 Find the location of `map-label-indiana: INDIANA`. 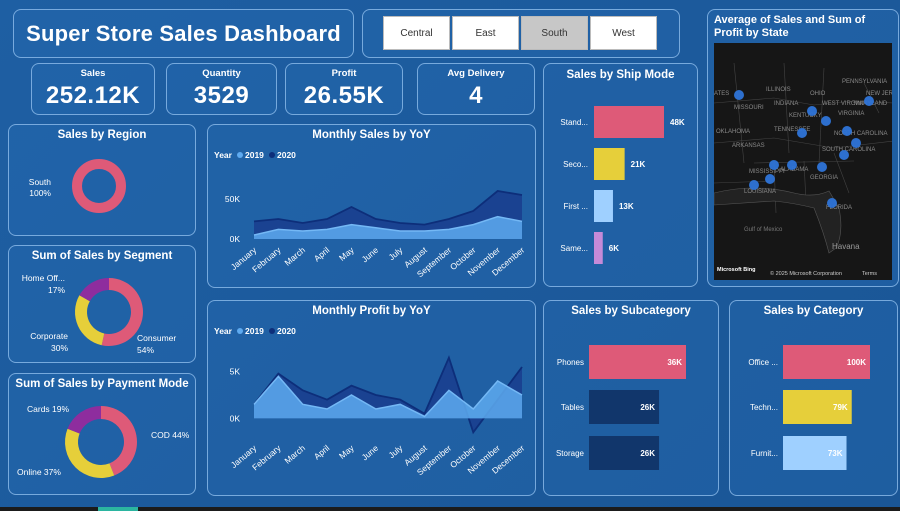

map-label-indiana: INDIANA is located at coordinates (786, 104).